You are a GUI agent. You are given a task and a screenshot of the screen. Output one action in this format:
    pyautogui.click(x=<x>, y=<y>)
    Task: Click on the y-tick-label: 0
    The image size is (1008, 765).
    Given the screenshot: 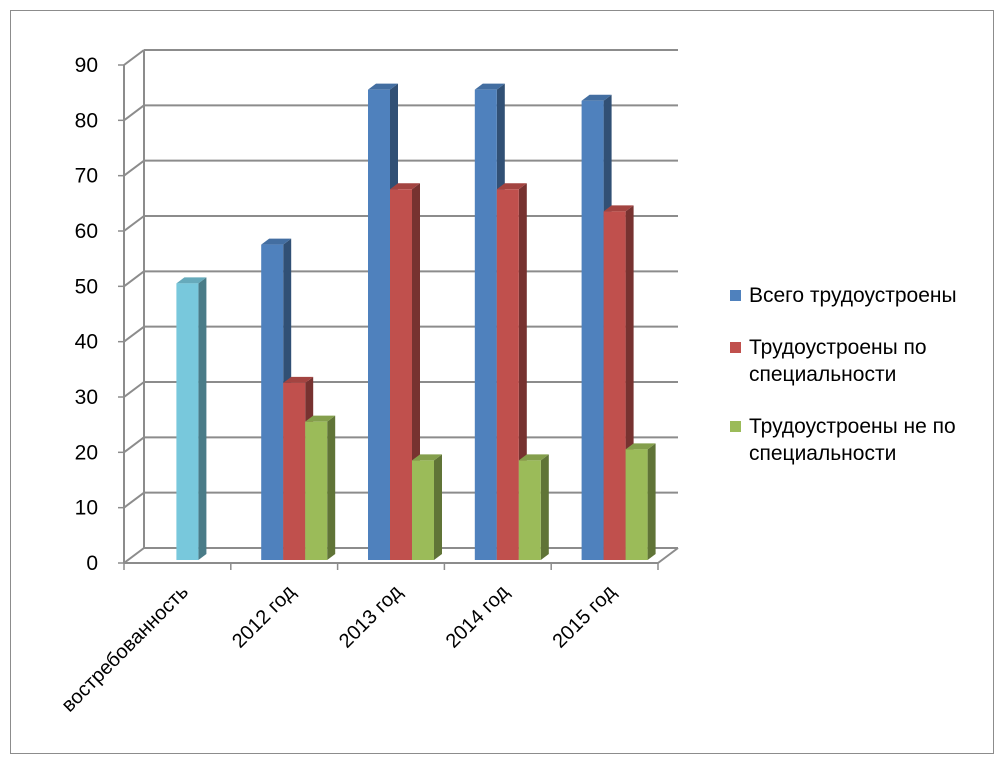 What is the action you would take?
    pyautogui.click(x=92, y=563)
    